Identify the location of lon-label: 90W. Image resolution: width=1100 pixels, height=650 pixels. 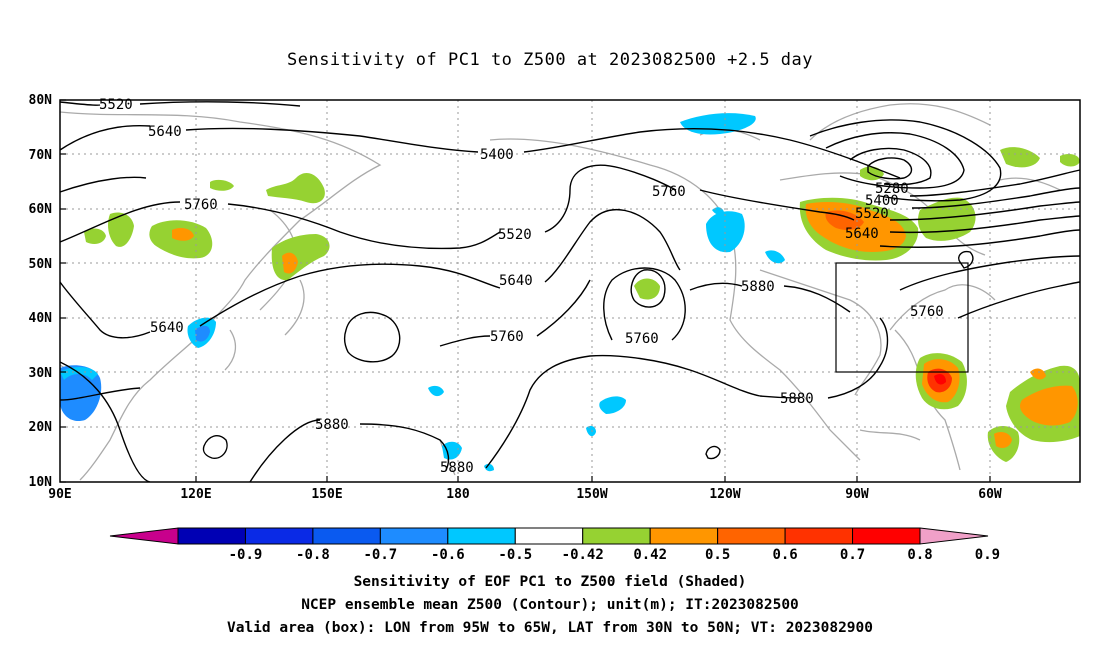
(857, 494).